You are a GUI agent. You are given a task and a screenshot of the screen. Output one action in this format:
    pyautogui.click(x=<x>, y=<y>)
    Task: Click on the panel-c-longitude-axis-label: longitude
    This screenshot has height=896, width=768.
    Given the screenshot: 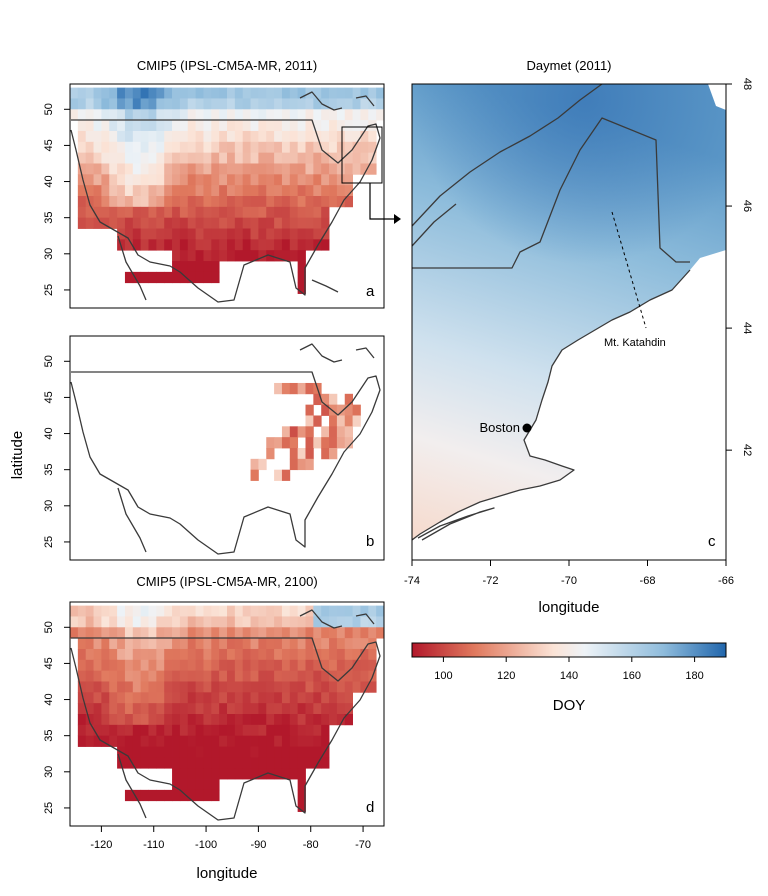 What is the action you would take?
    pyautogui.click(x=569, y=607)
    